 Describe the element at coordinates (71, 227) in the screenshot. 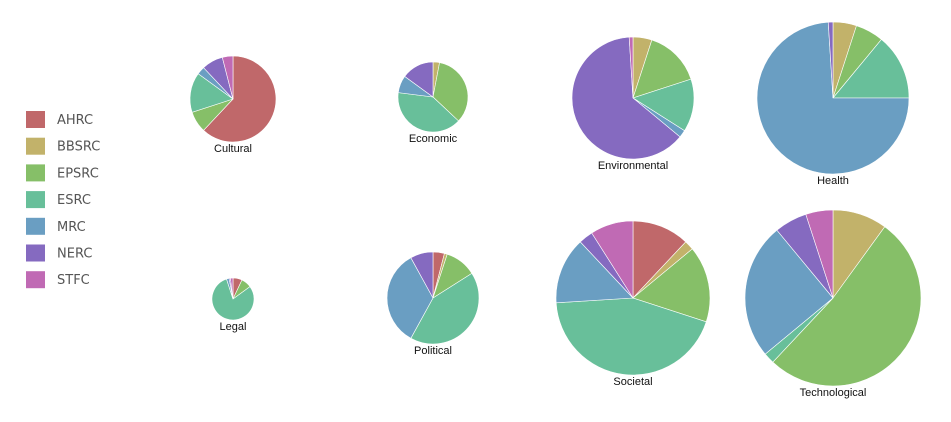

I see `legend-label: MRC` at that location.